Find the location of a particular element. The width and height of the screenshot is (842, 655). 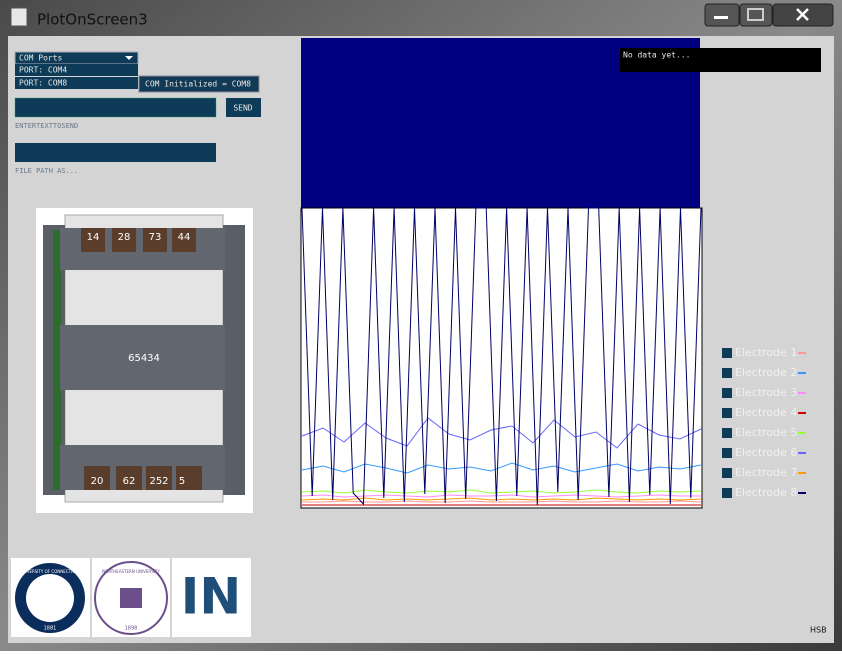

in-logo-text: IN is located at coordinates (211, 597).